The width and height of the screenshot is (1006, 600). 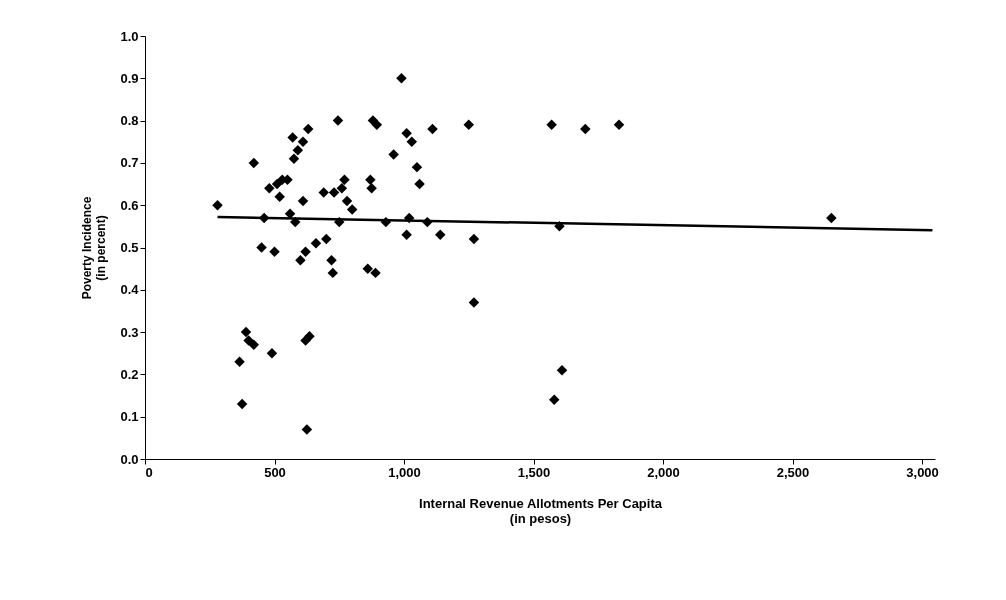 I want to click on x-tick-label: 2,500, so click(x=793, y=472).